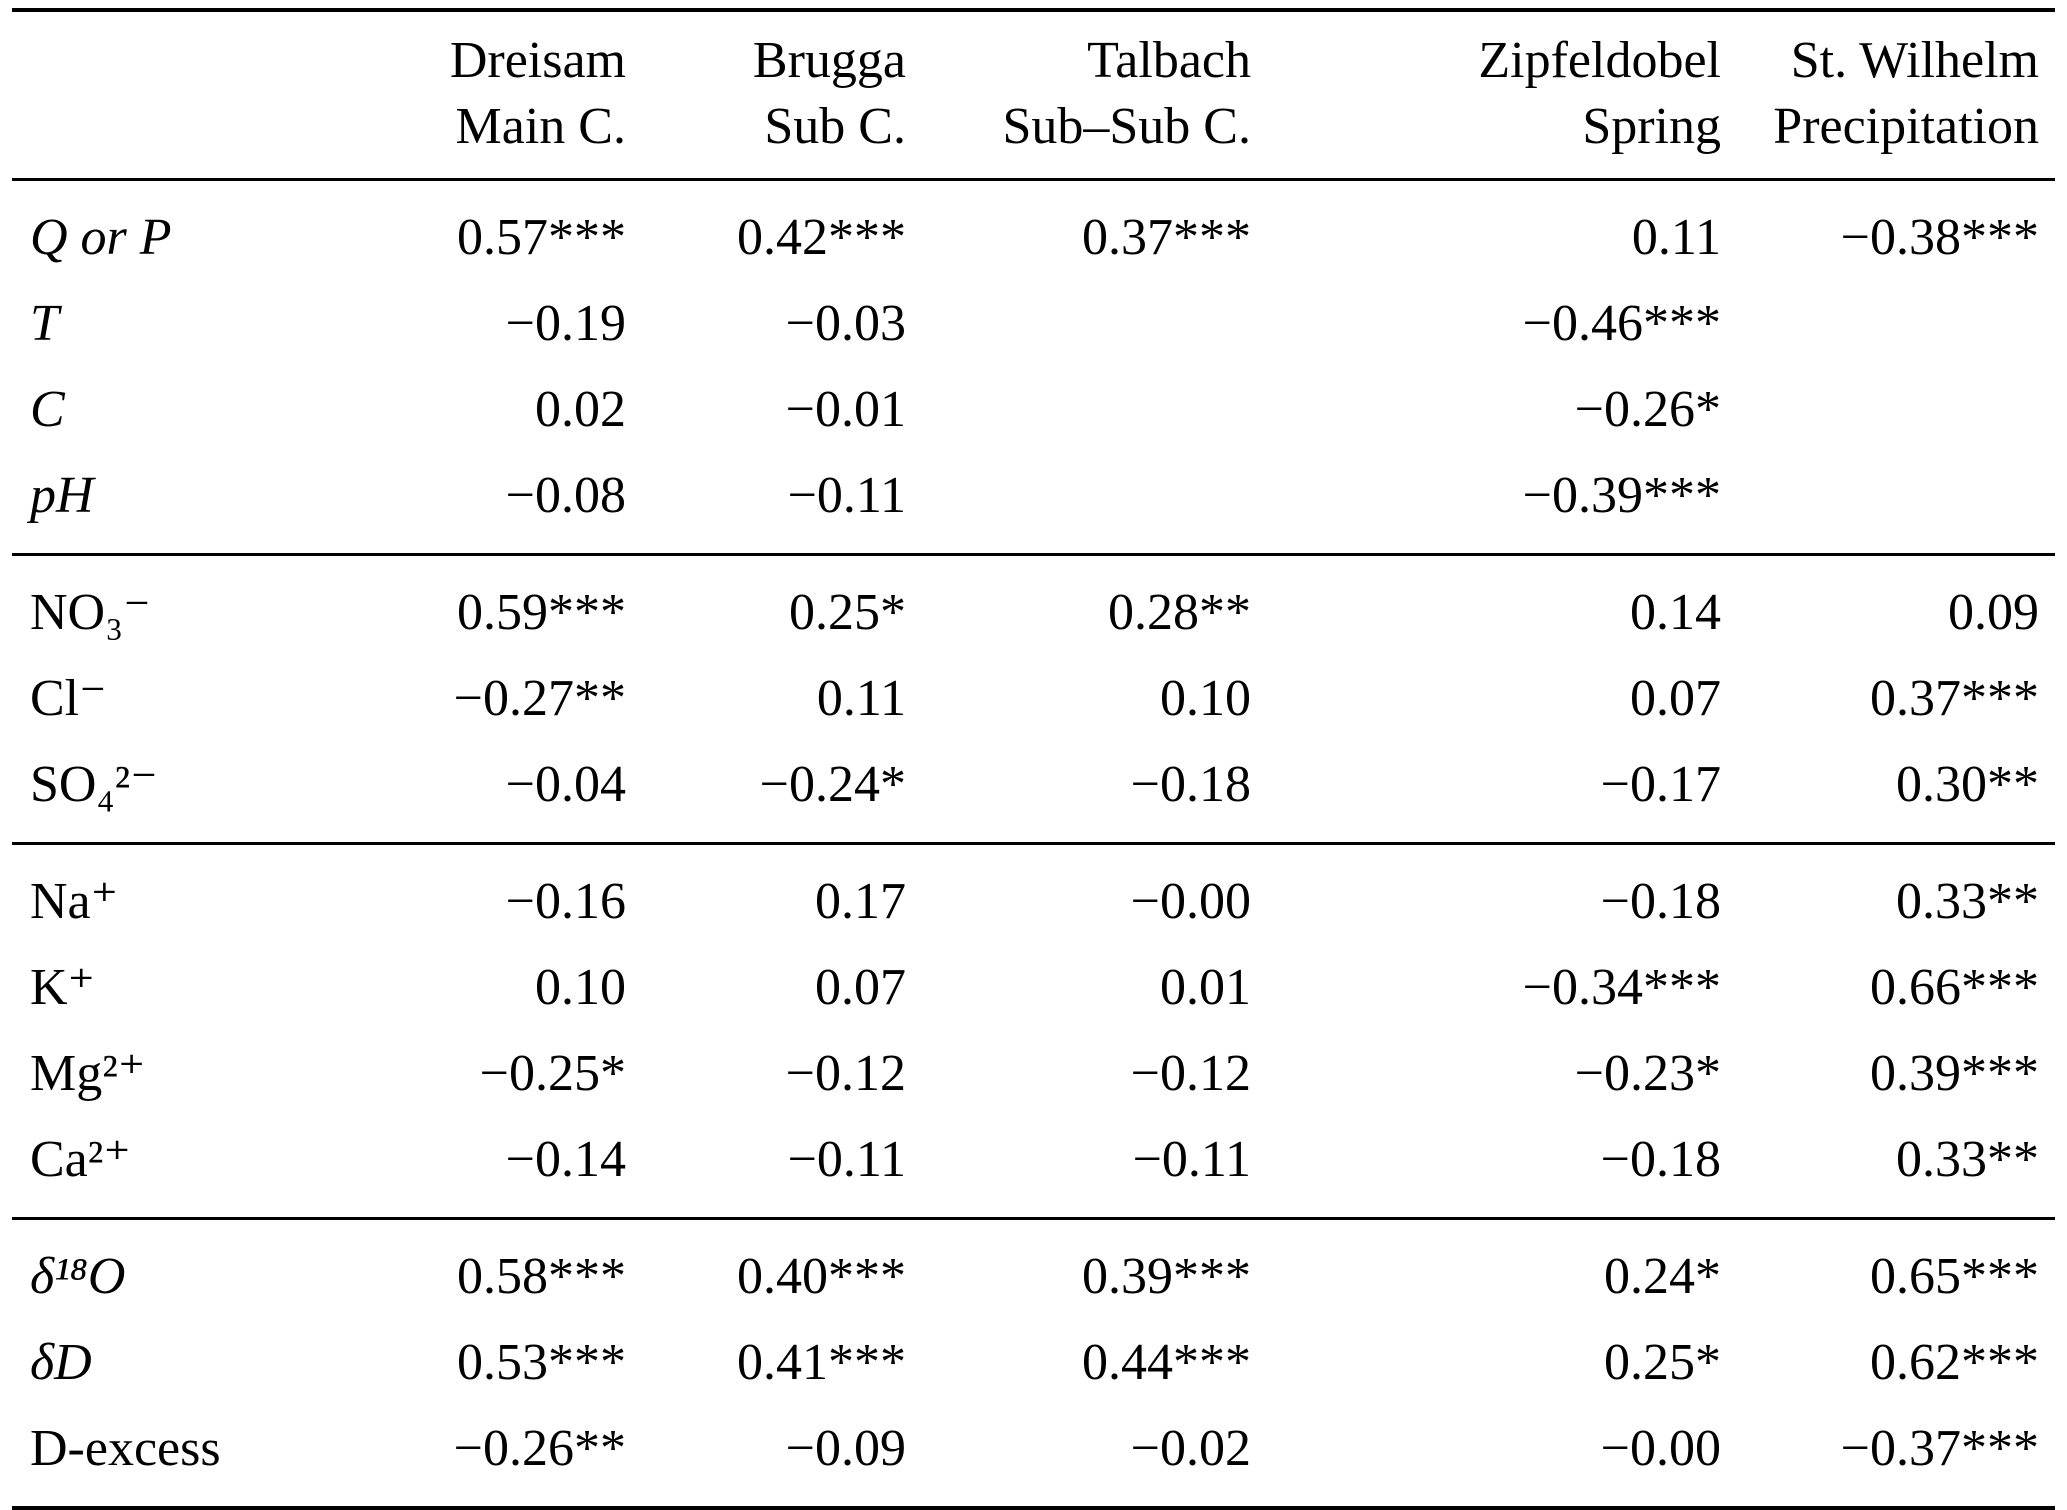 This screenshot has width=2067, height=1510. Describe the element at coordinates (94, 784) in the screenshot. I see `row-label: SO₄²⁻` at that location.